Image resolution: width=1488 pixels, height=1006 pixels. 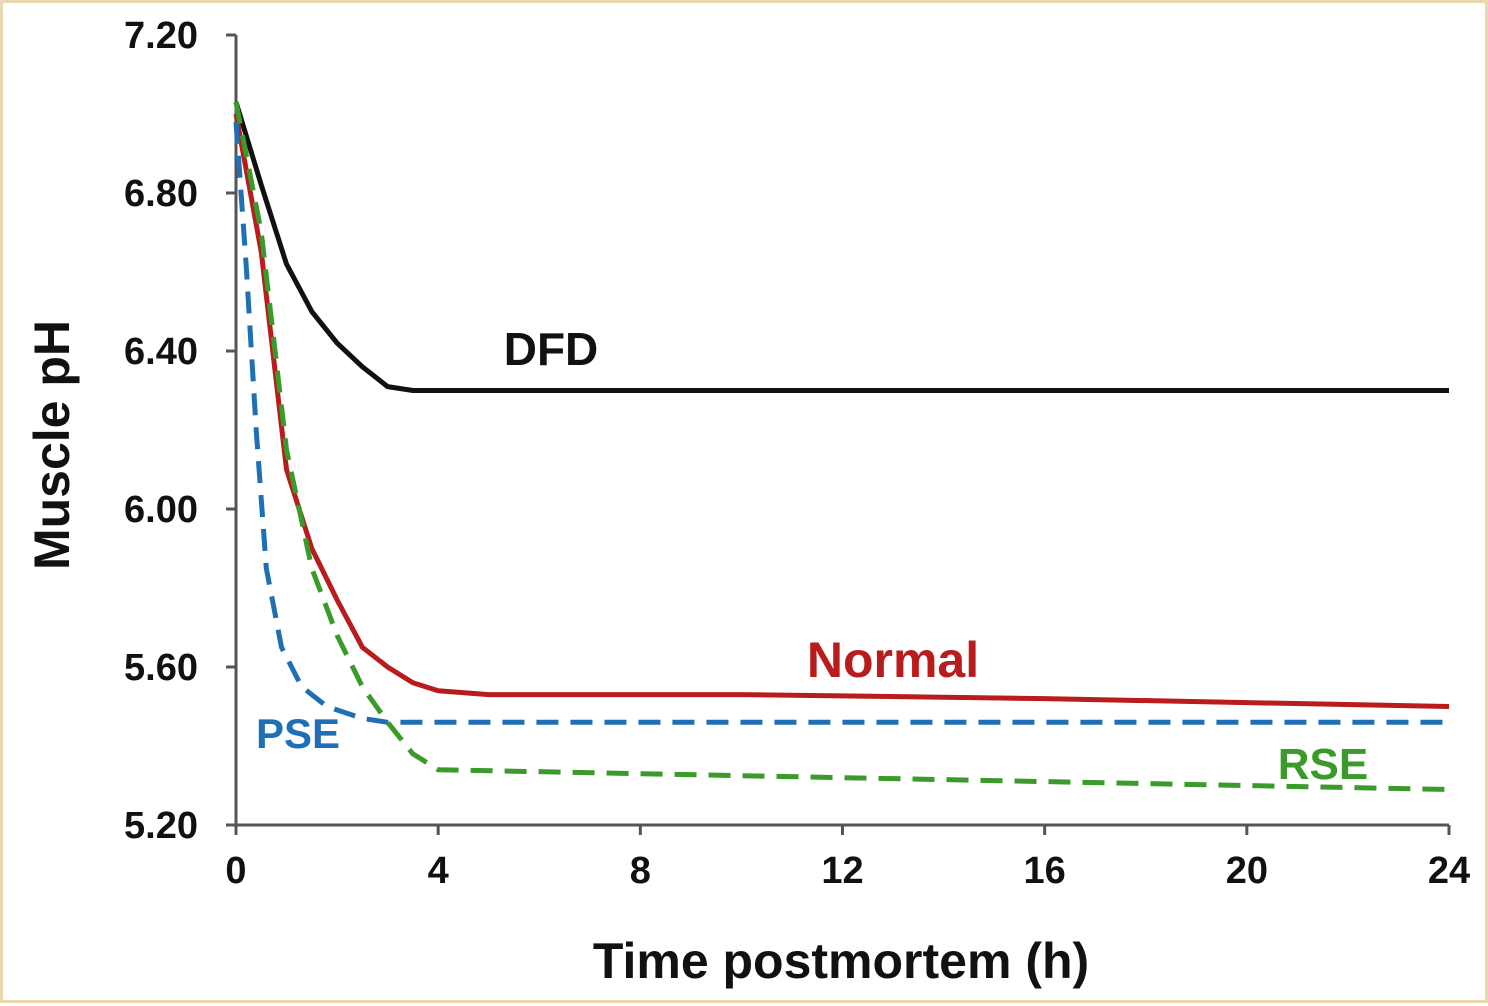 I want to click on y-tick-label: 6.40, so click(x=161, y=352).